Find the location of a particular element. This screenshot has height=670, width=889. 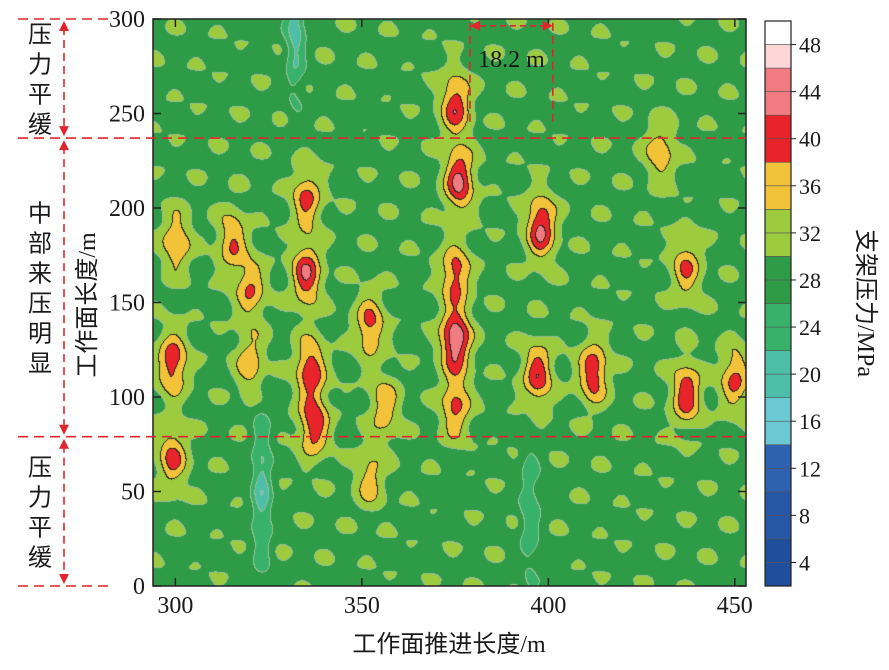

colorbar-title: 支架压力/MPa is located at coordinates (865, 303).